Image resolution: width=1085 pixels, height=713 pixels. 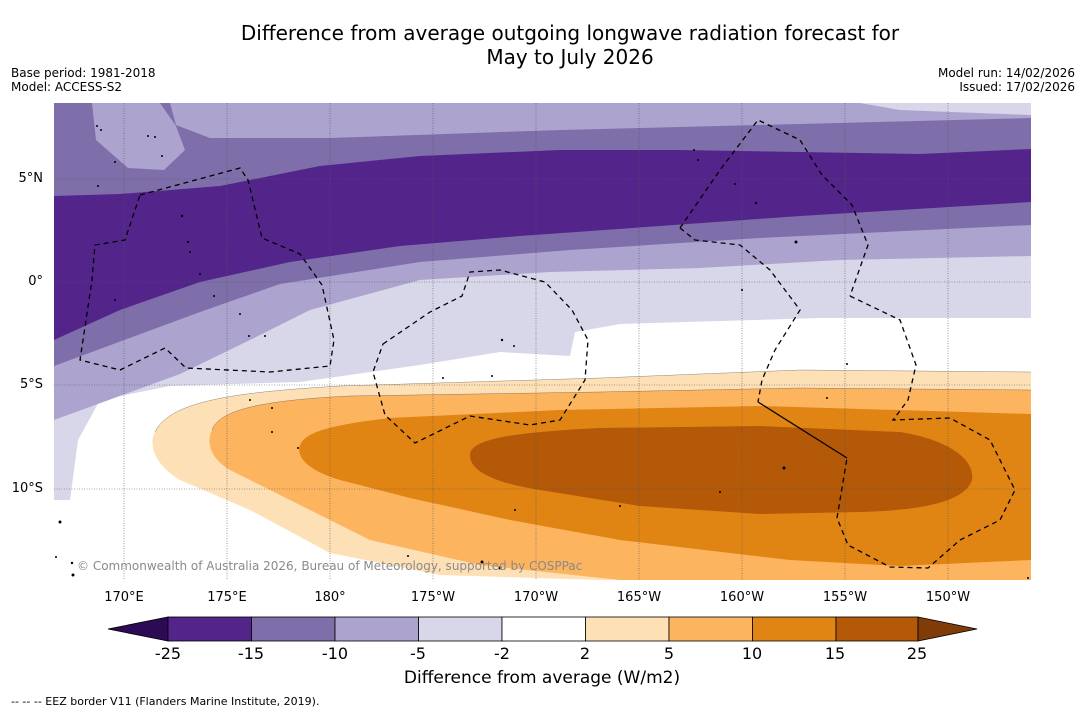 I want to click on colorbar-tick: -5, so click(x=418, y=653).